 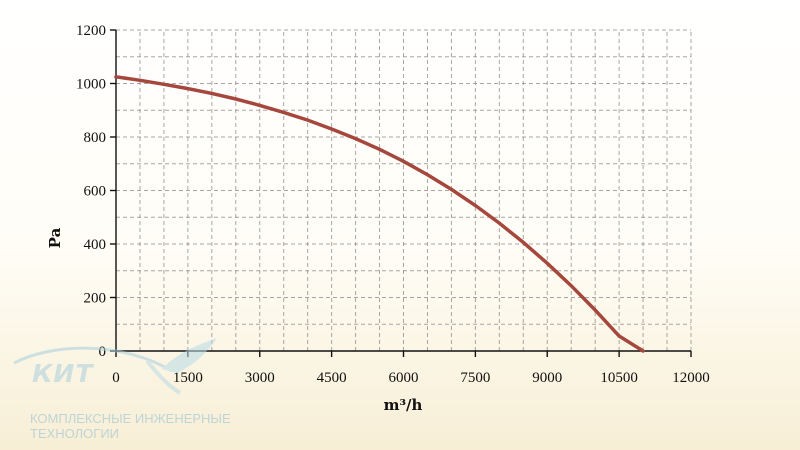 I want to click on y-tick-label: 0, so click(x=103, y=352).